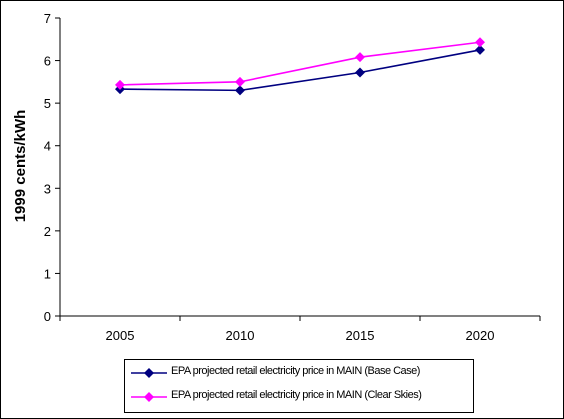  I want to click on x-tick-label: 2005, so click(120, 335).